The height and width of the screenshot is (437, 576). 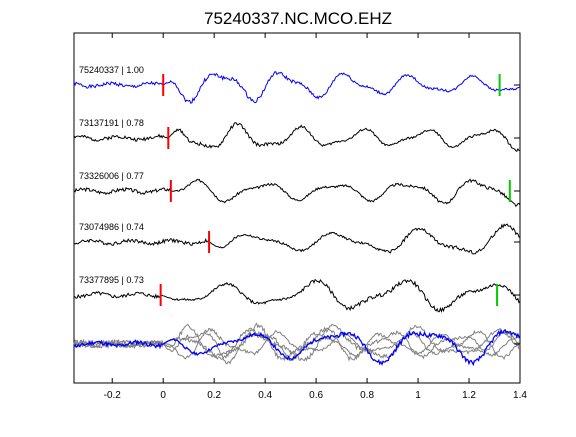 I want to click on stack-line-main, so click(x=297, y=347).